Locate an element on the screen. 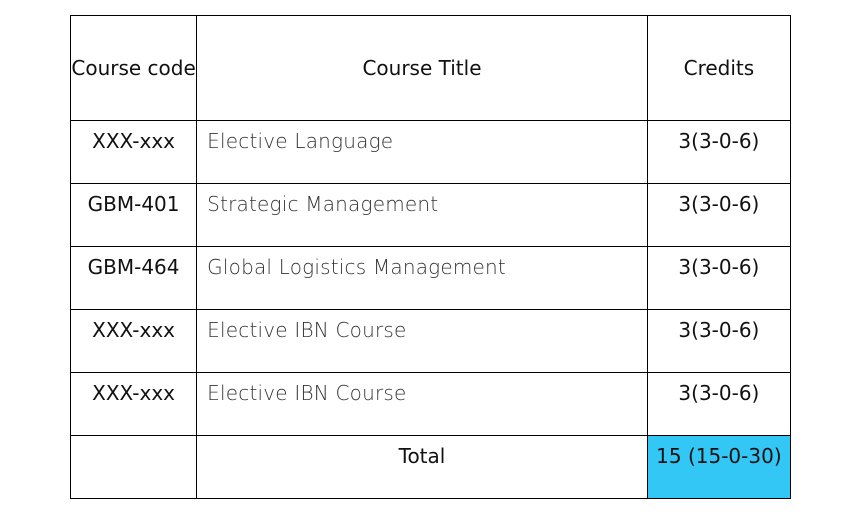 The width and height of the screenshot is (864, 528). total-label: Total is located at coordinates (422, 467).